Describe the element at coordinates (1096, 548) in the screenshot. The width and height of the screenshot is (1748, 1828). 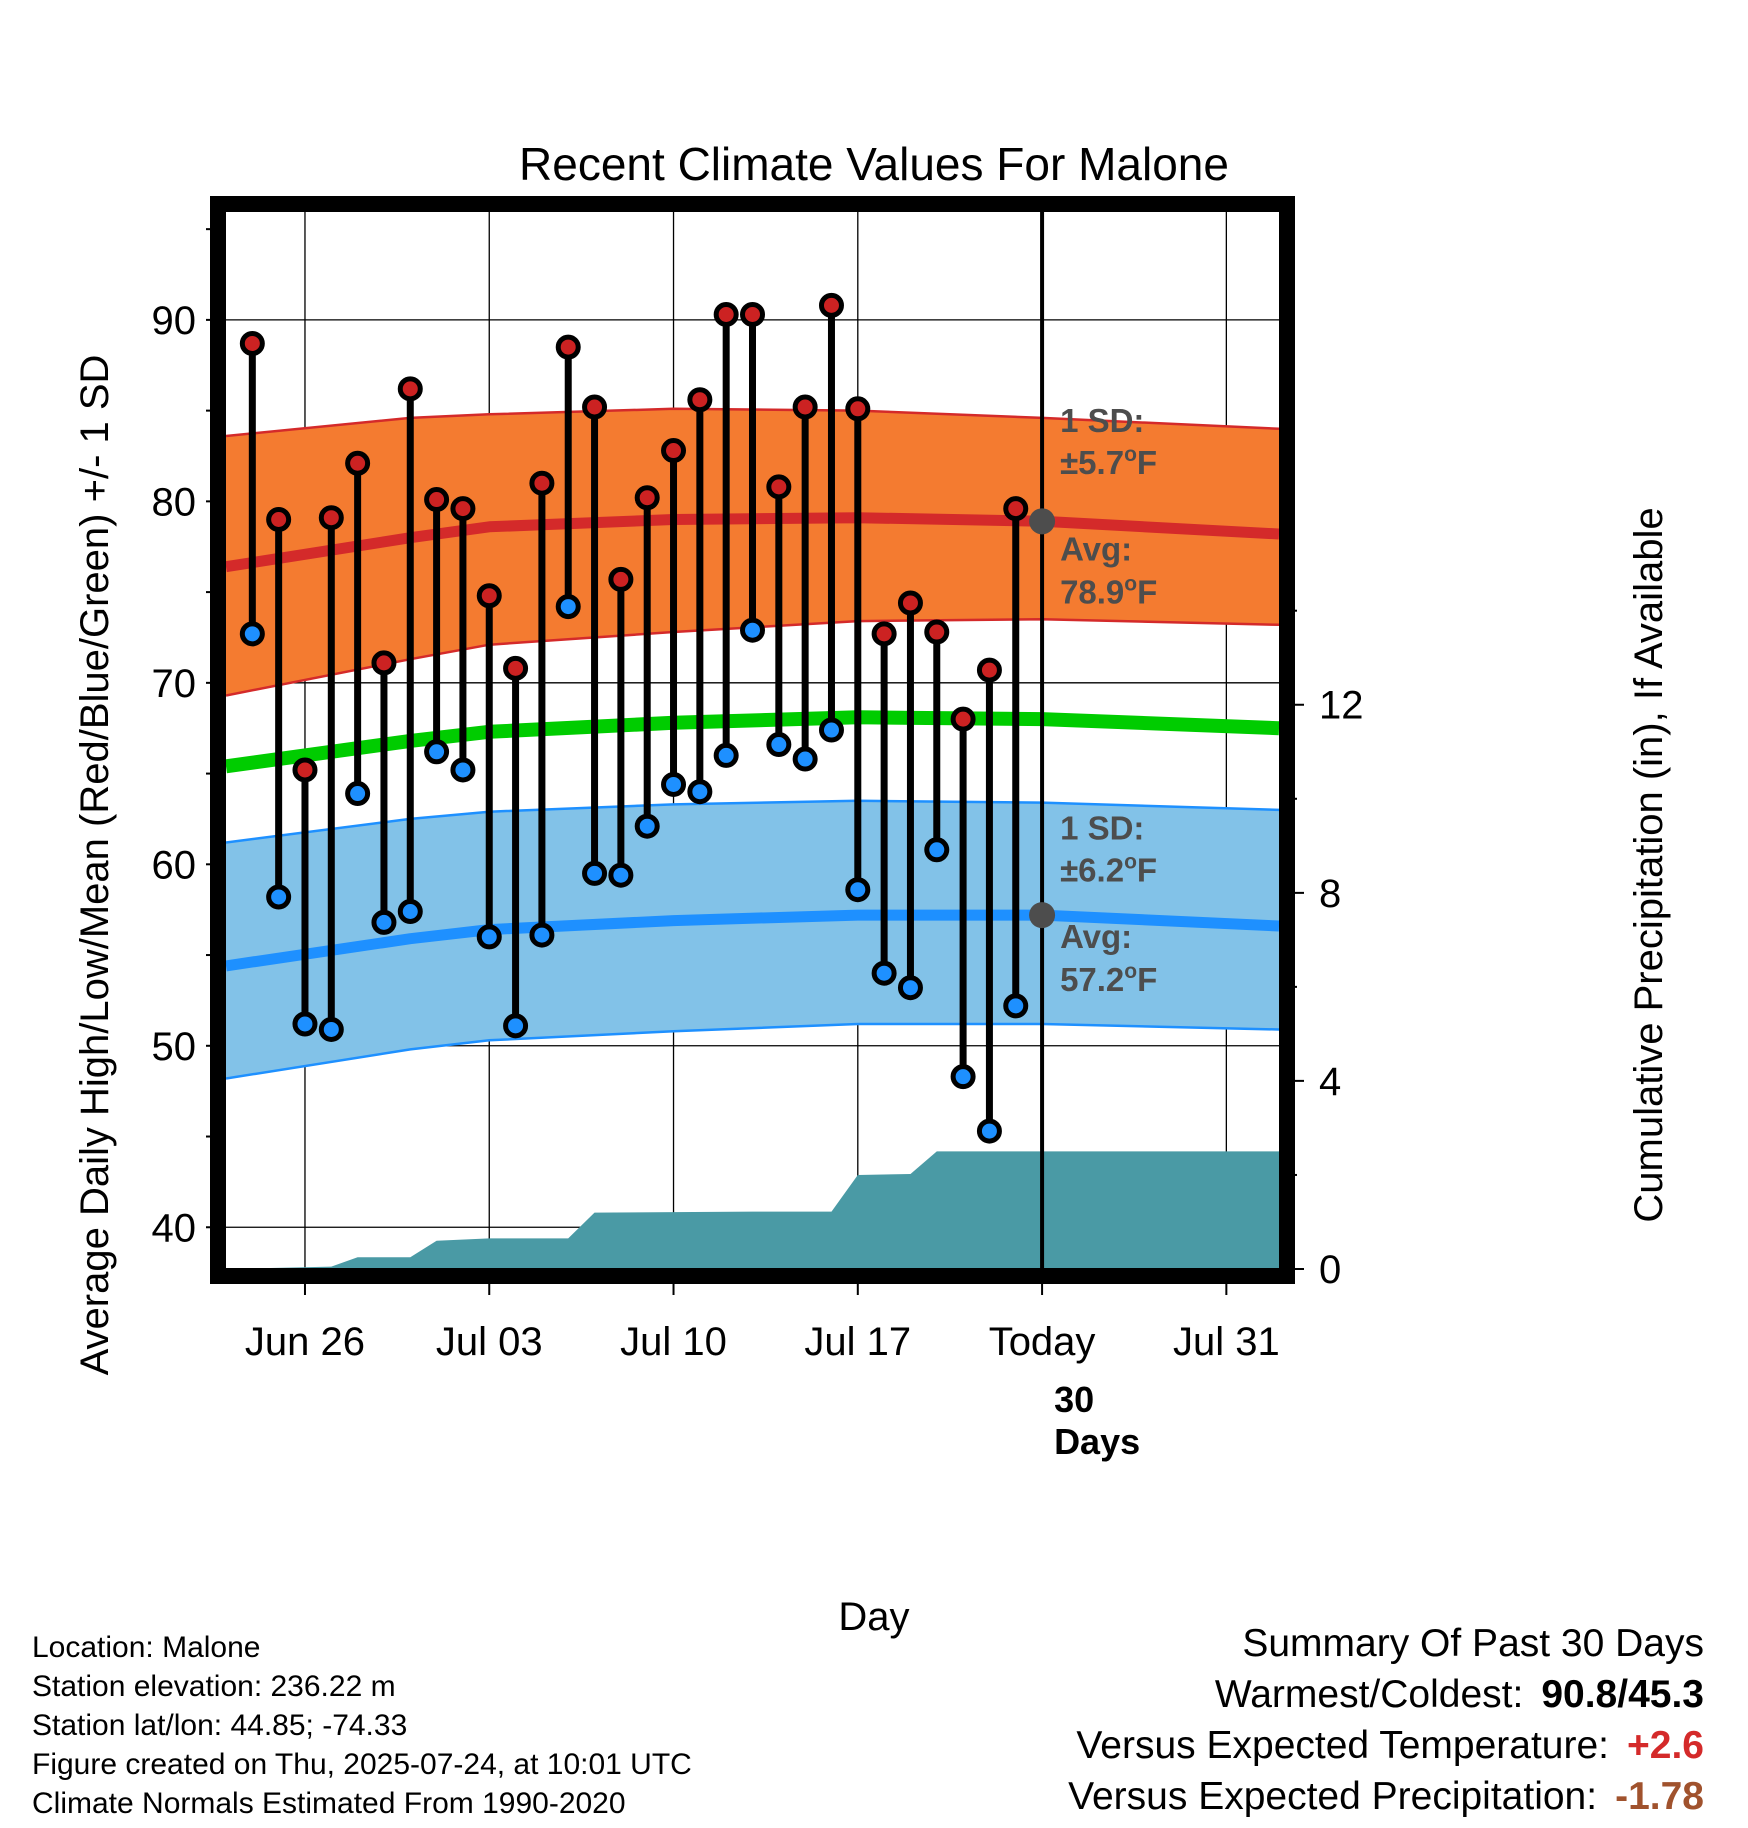
I see `high-avg-label: Avg:` at that location.